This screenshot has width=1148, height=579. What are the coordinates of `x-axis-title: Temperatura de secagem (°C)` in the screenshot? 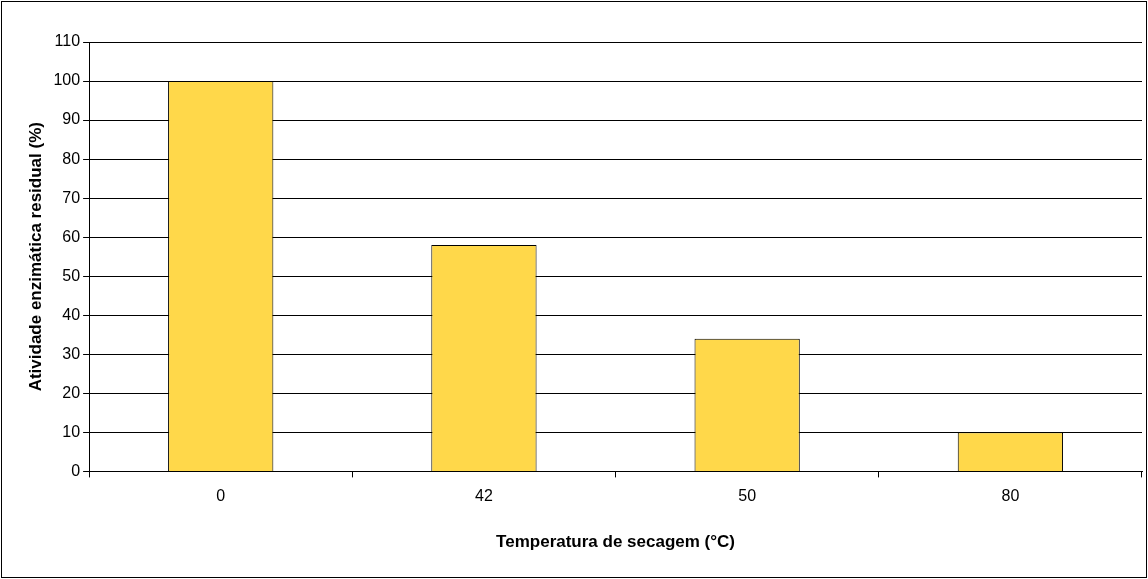 It's located at (615, 542).